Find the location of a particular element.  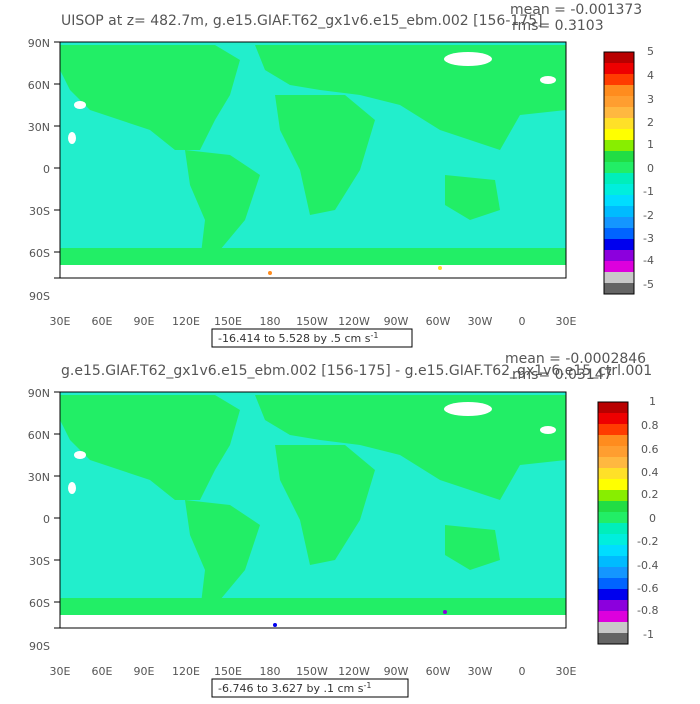

mean-value: mean = -0.0002846 is located at coordinates (575, 359).